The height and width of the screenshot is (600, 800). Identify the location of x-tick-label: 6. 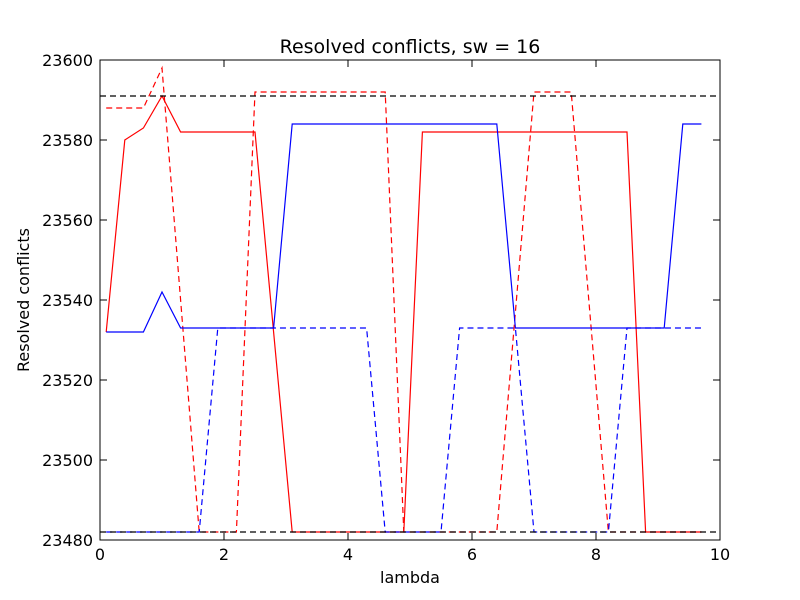
(472, 554).